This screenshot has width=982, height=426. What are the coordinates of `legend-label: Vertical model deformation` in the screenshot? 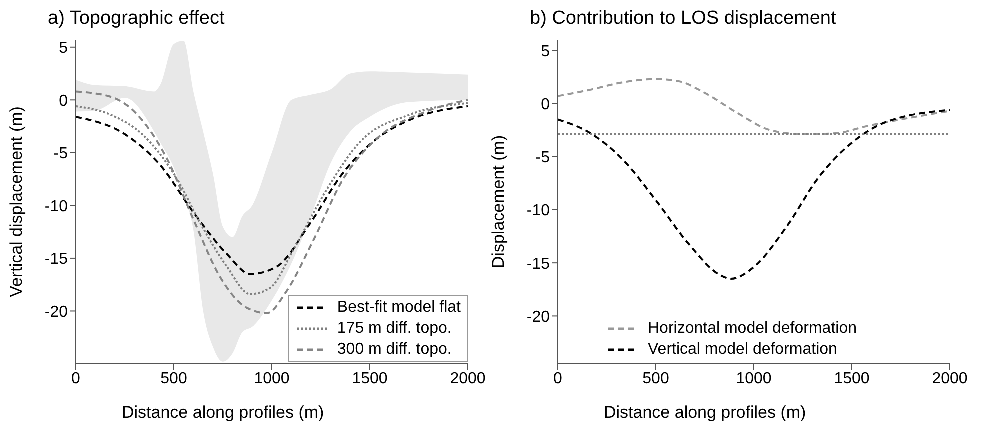 It's located at (743, 350).